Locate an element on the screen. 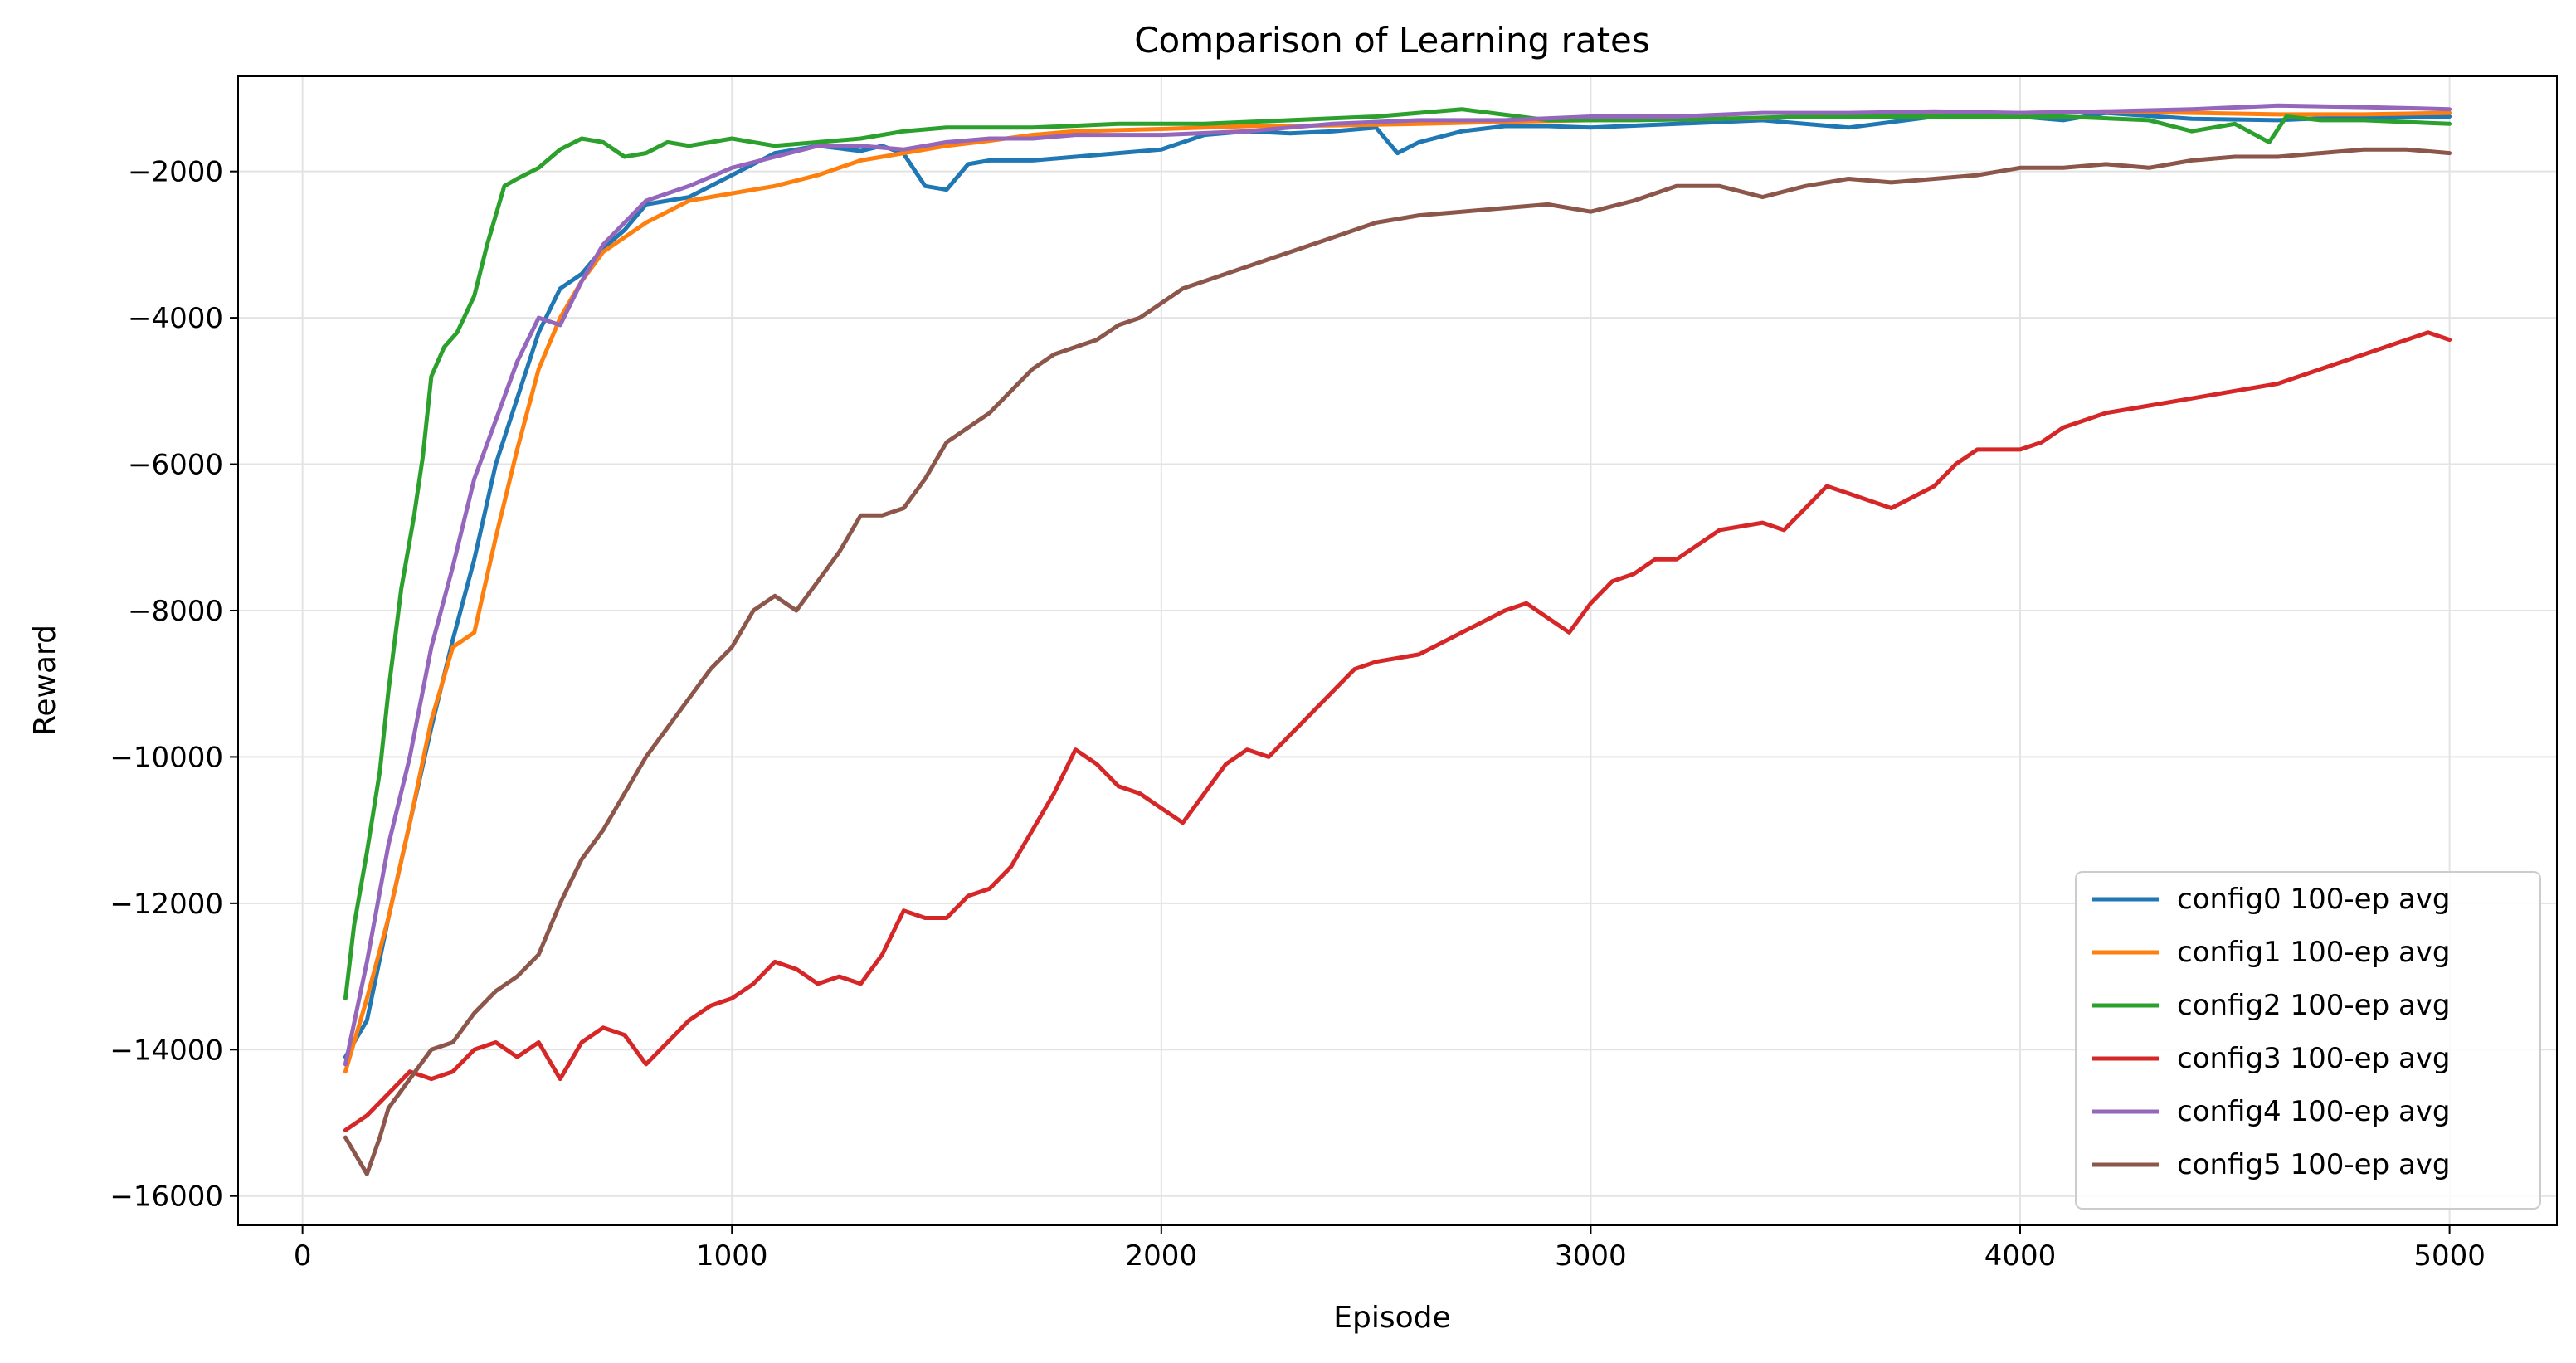 This screenshot has width=2576, height=1363. legend-label: config2 100-ep avg is located at coordinates (2314, 1006).